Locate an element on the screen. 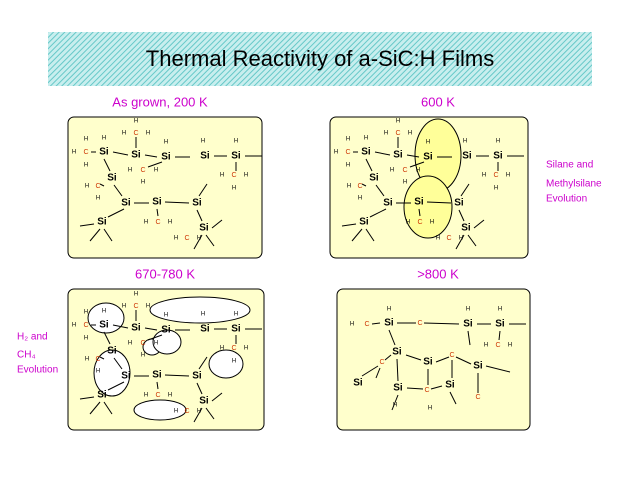 This screenshot has height=480, width=640. annotation: Evolution is located at coordinates (37, 370).